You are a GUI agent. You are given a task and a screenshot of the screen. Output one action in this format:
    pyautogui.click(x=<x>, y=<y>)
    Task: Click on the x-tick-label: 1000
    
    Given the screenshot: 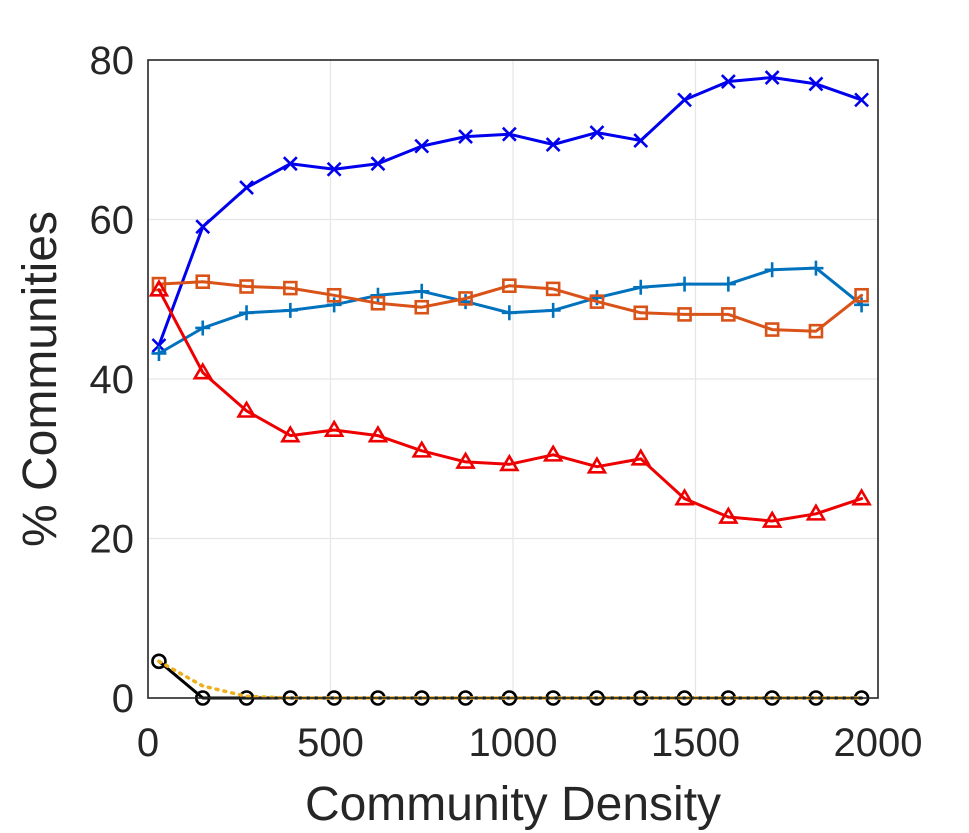 What is the action you would take?
    pyautogui.click(x=513, y=743)
    